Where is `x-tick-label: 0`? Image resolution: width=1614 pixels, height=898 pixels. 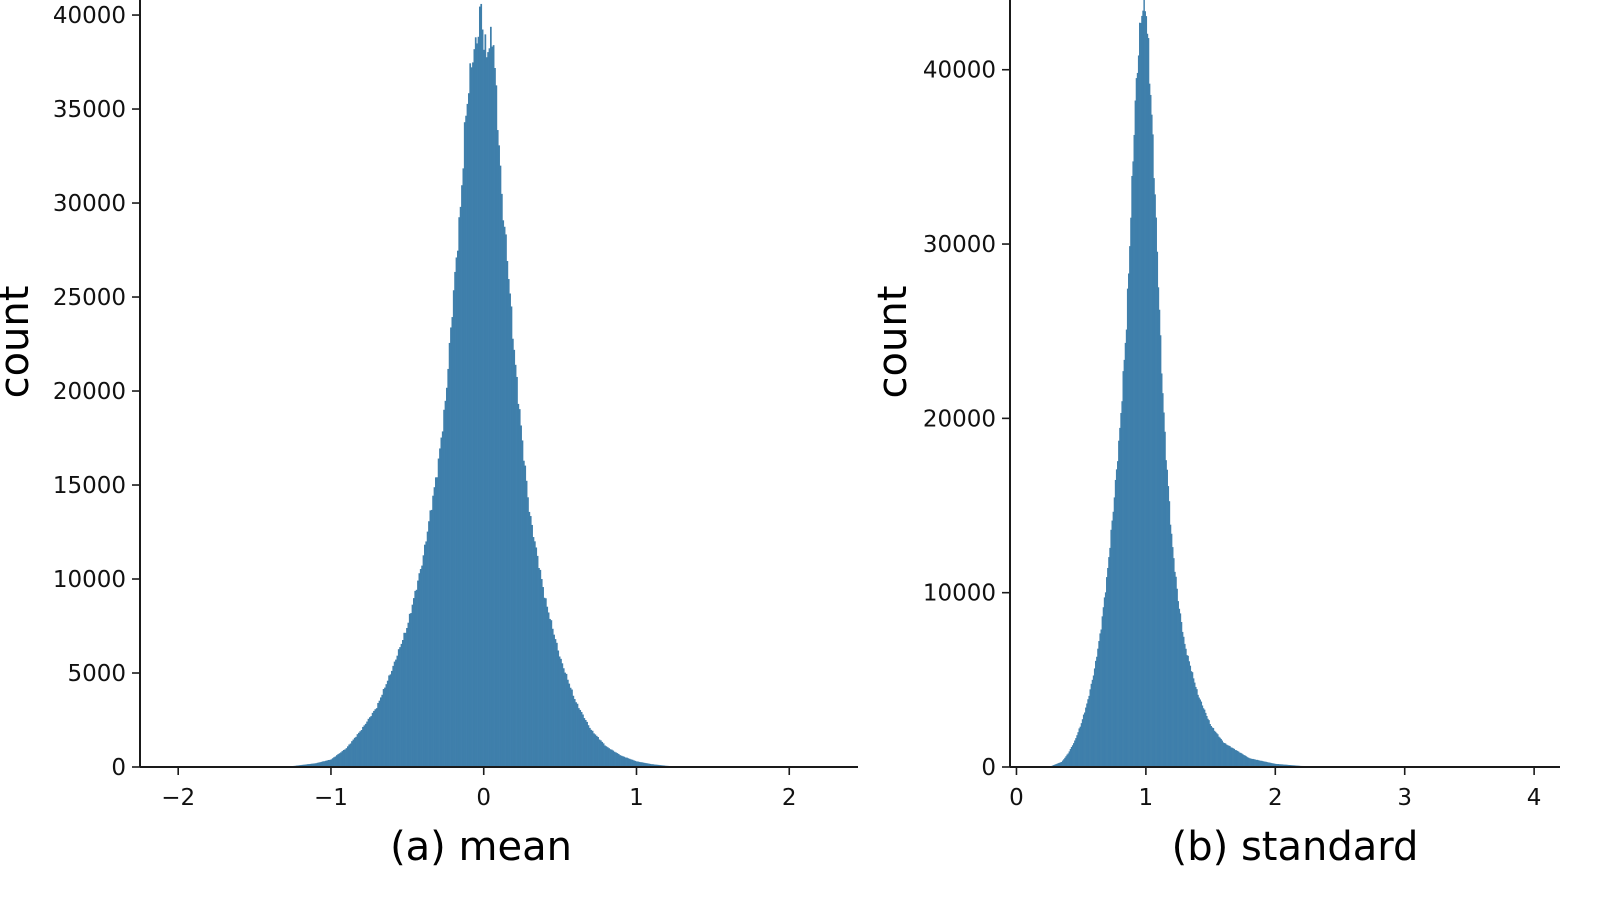
x-tick-label: 0 is located at coordinates (1016, 798).